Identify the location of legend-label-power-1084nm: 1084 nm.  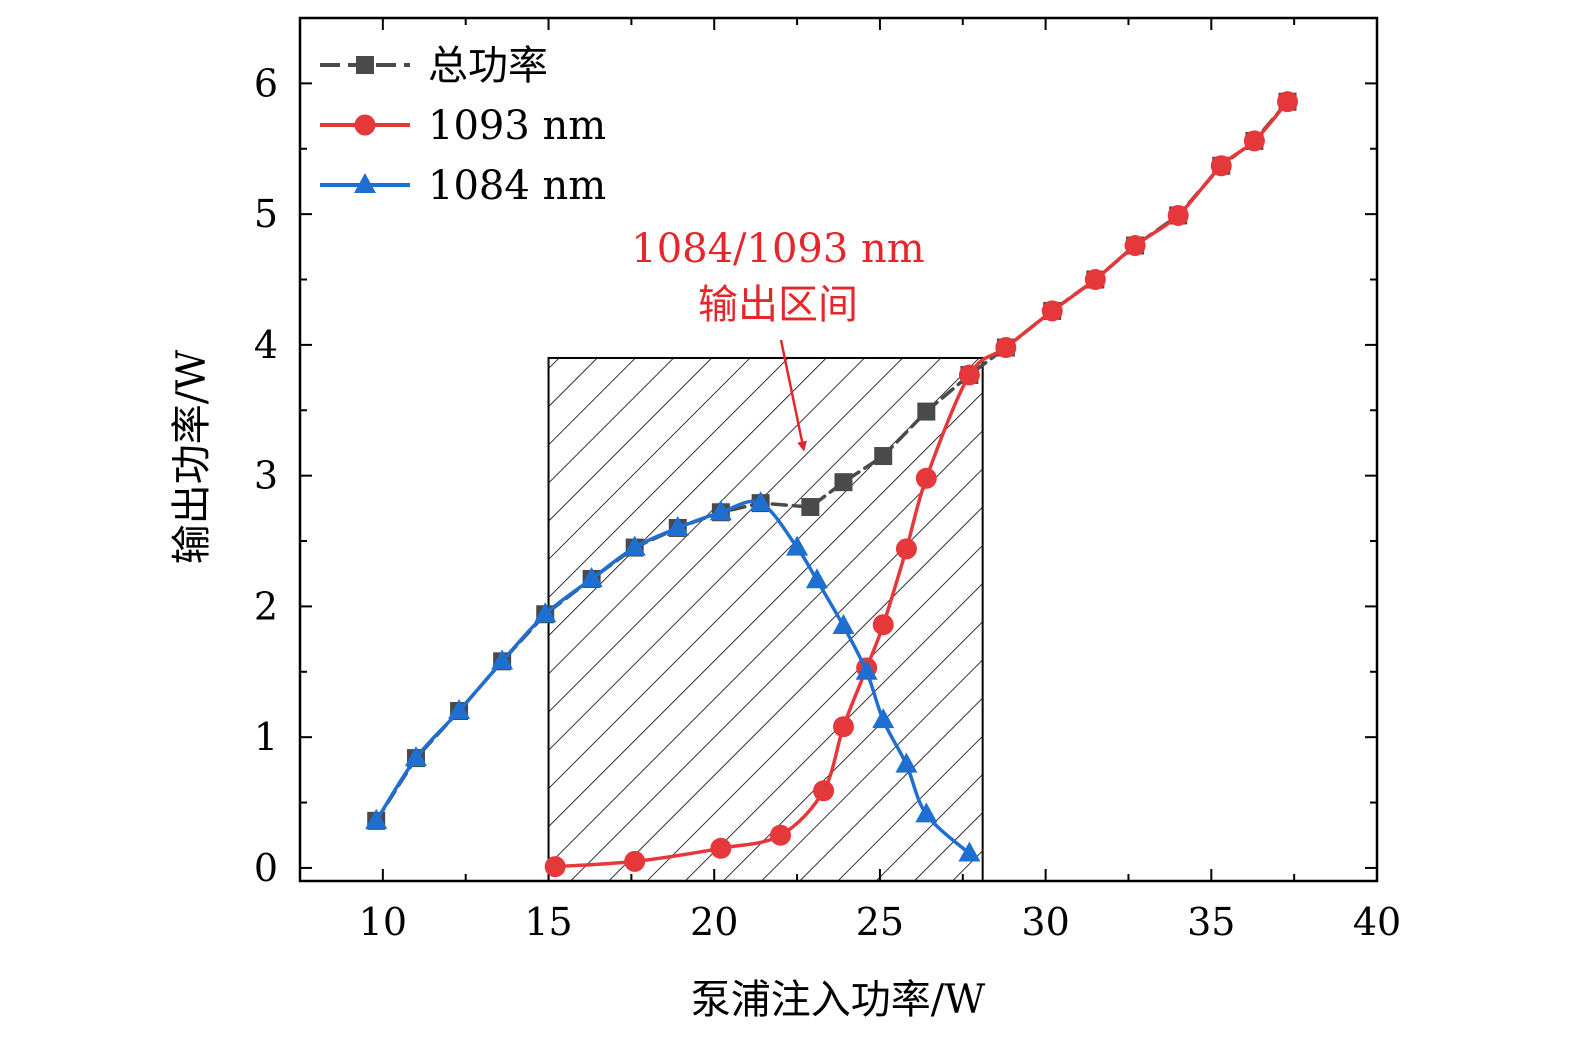
(517, 186).